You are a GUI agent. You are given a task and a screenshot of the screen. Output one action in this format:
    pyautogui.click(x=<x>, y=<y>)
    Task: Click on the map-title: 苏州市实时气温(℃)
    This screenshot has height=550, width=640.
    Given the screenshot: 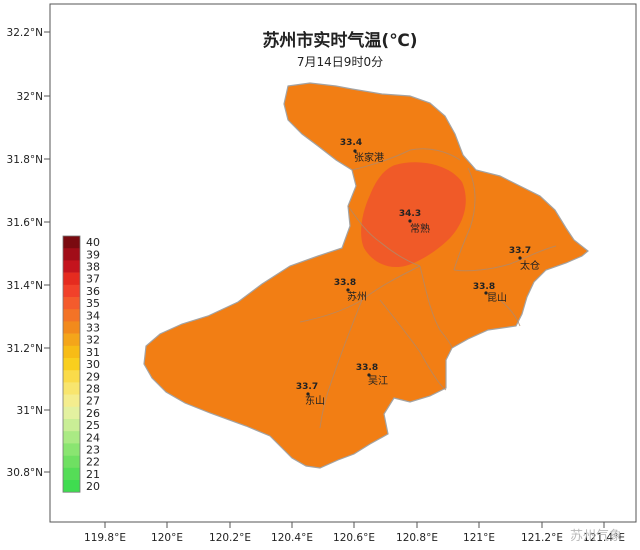 What is the action you would take?
    pyautogui.click(x=339, y=40)
    